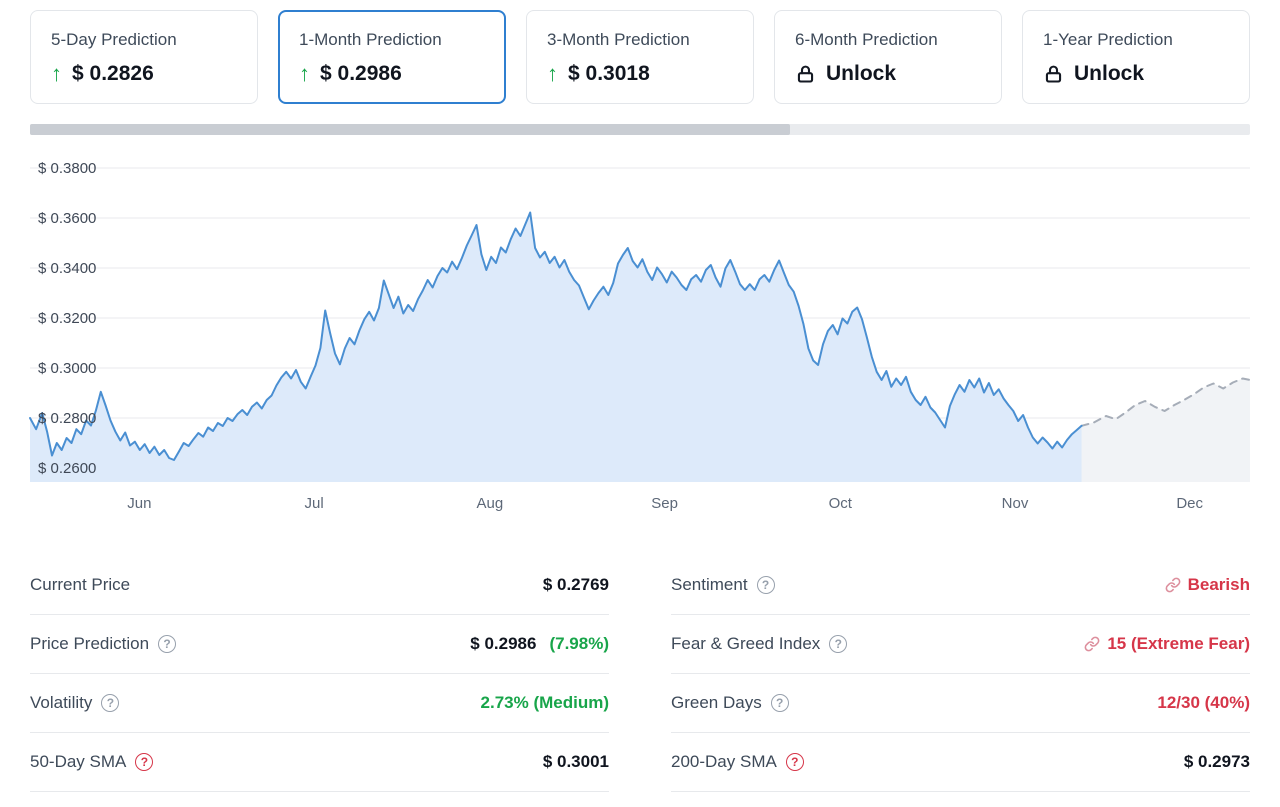 The height and width of the screenshot is (807, 1280). Describe the element at coordinates (80, 584) in the screenshot. I see `stat-label: Current Price` at that location.